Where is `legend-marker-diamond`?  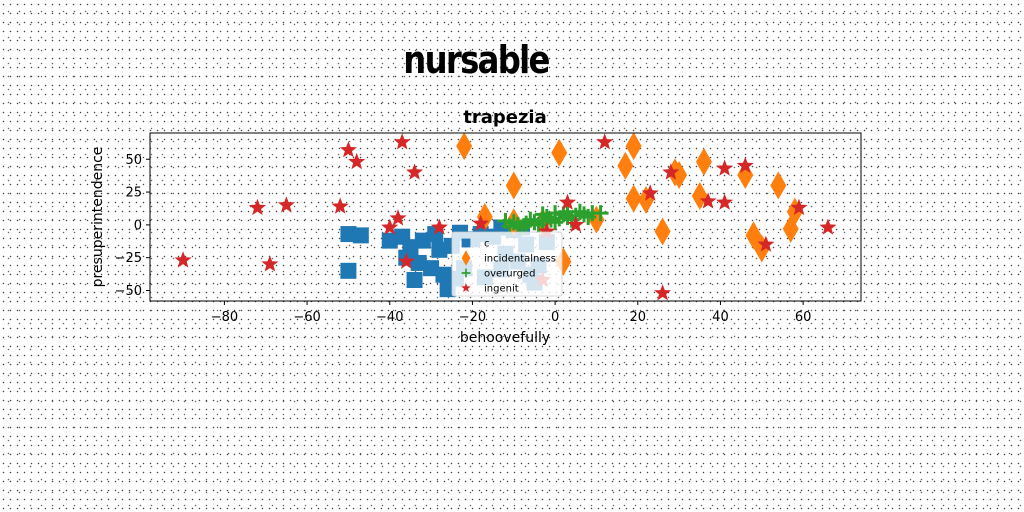 legend-marker-diamond is located at coordinates (466, 258).